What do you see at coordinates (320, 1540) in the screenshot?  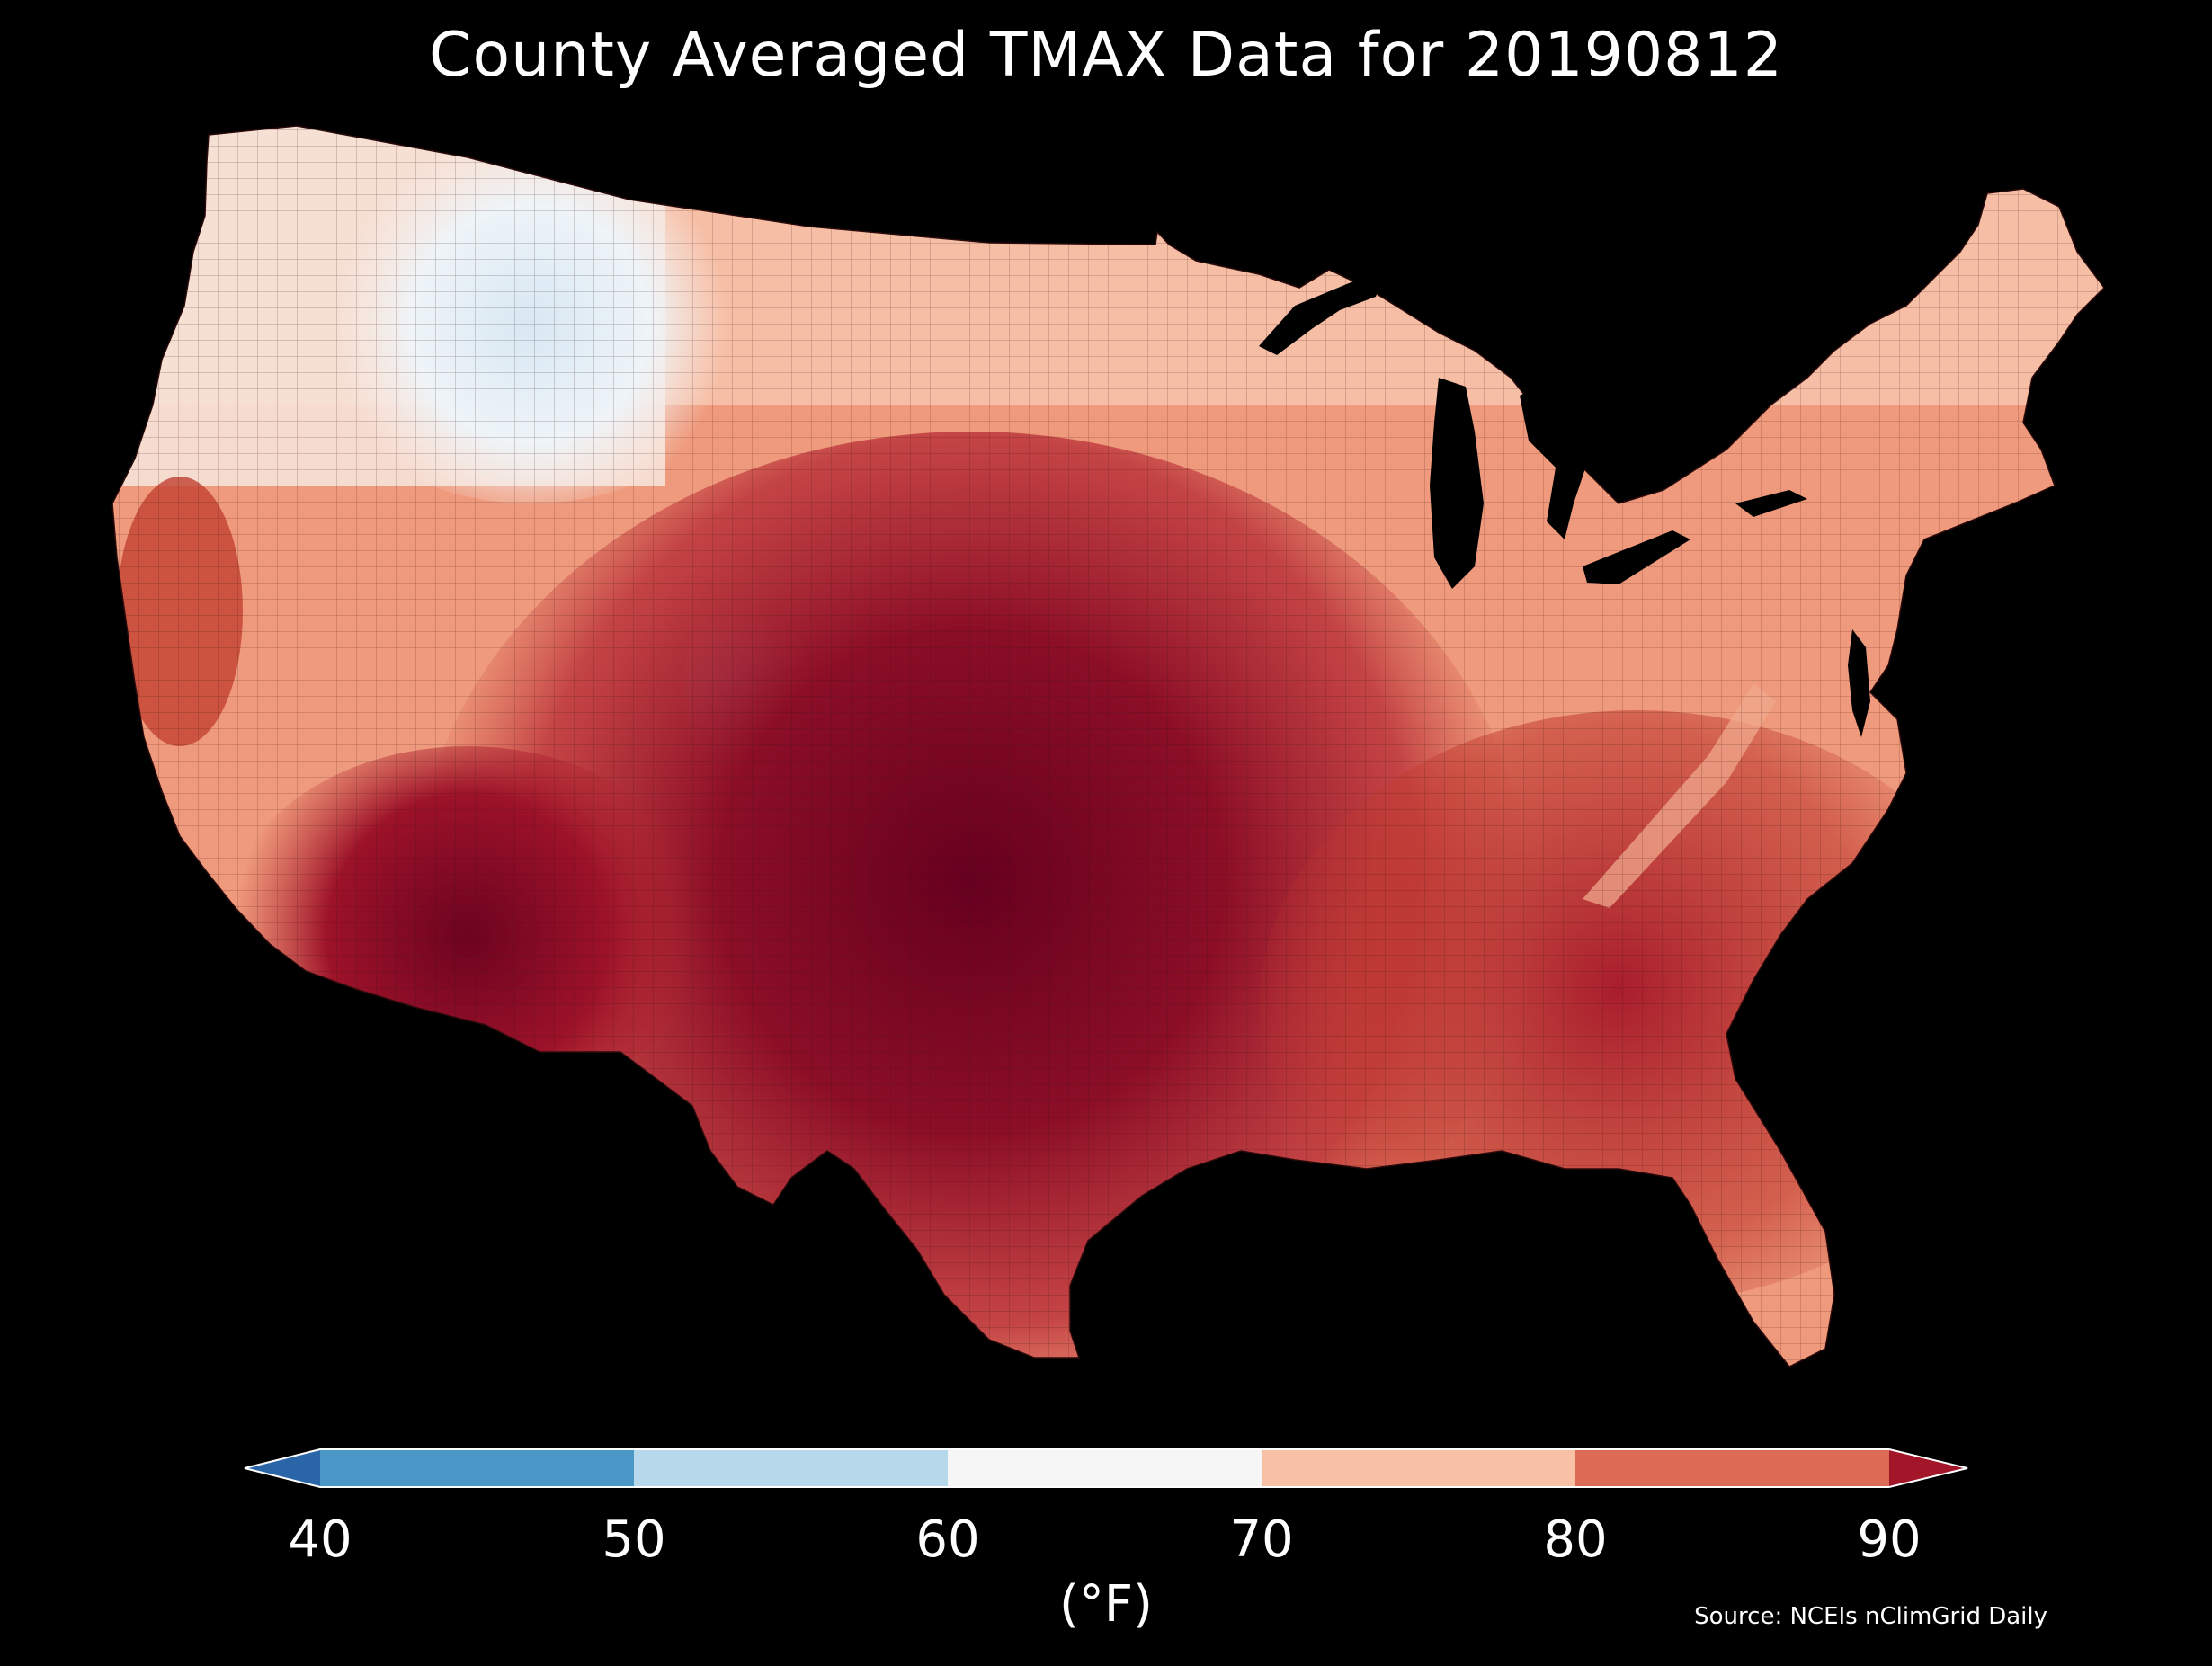 I see `colorbar-tick-label: 40` at bounding box center [320, 1540].